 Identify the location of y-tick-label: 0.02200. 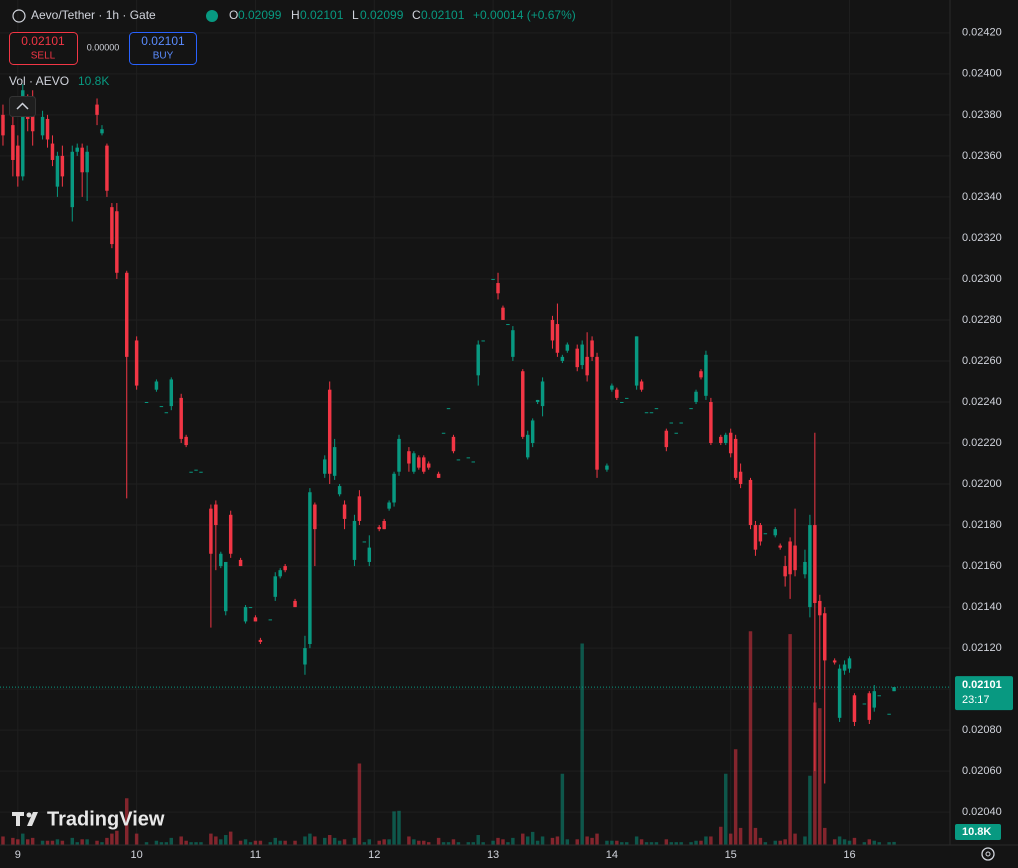
(982, 484).